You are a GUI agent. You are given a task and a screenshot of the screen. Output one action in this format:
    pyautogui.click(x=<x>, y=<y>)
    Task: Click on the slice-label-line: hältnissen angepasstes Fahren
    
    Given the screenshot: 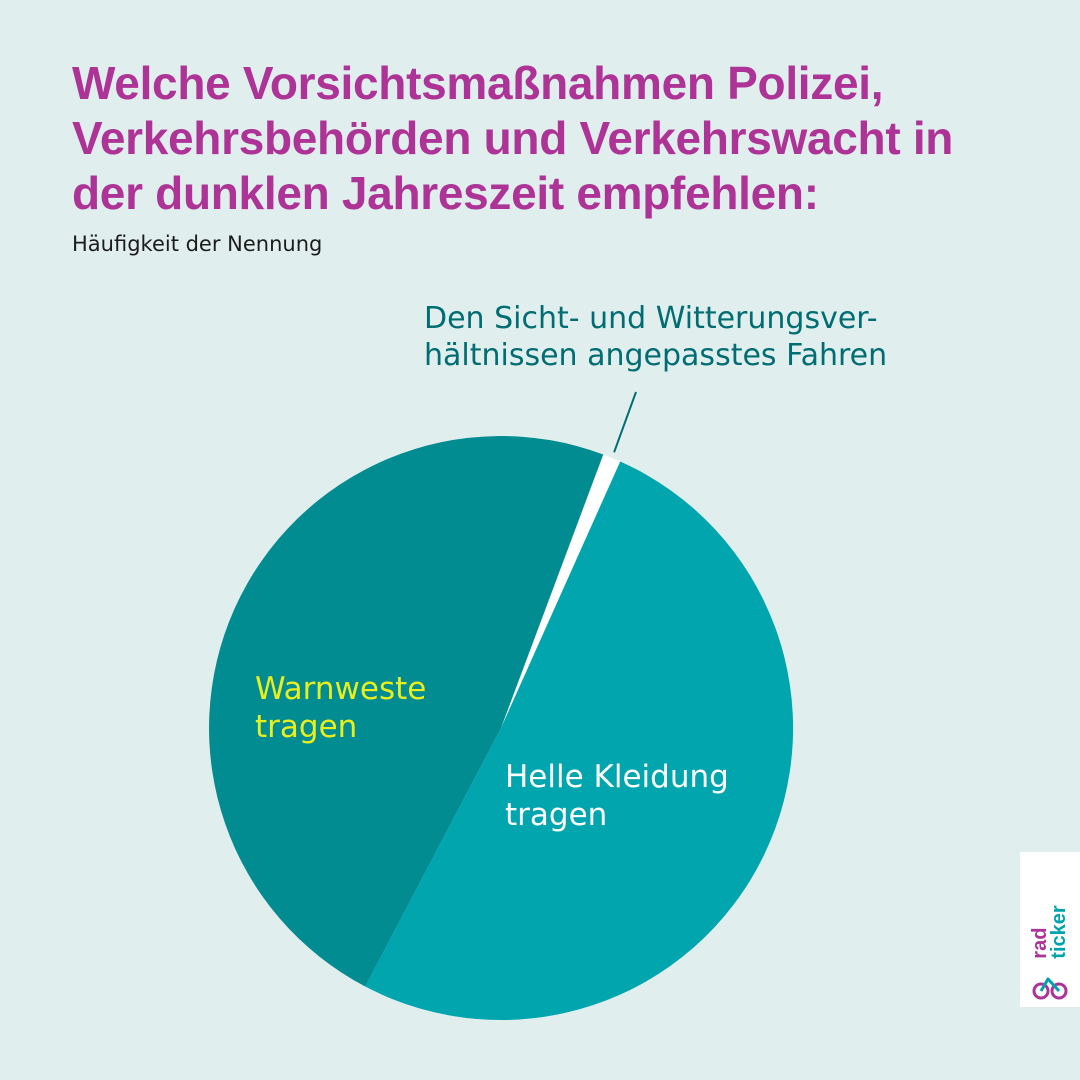 What is the action you would take?
    pyautogui.click(x=656, y=355)
    